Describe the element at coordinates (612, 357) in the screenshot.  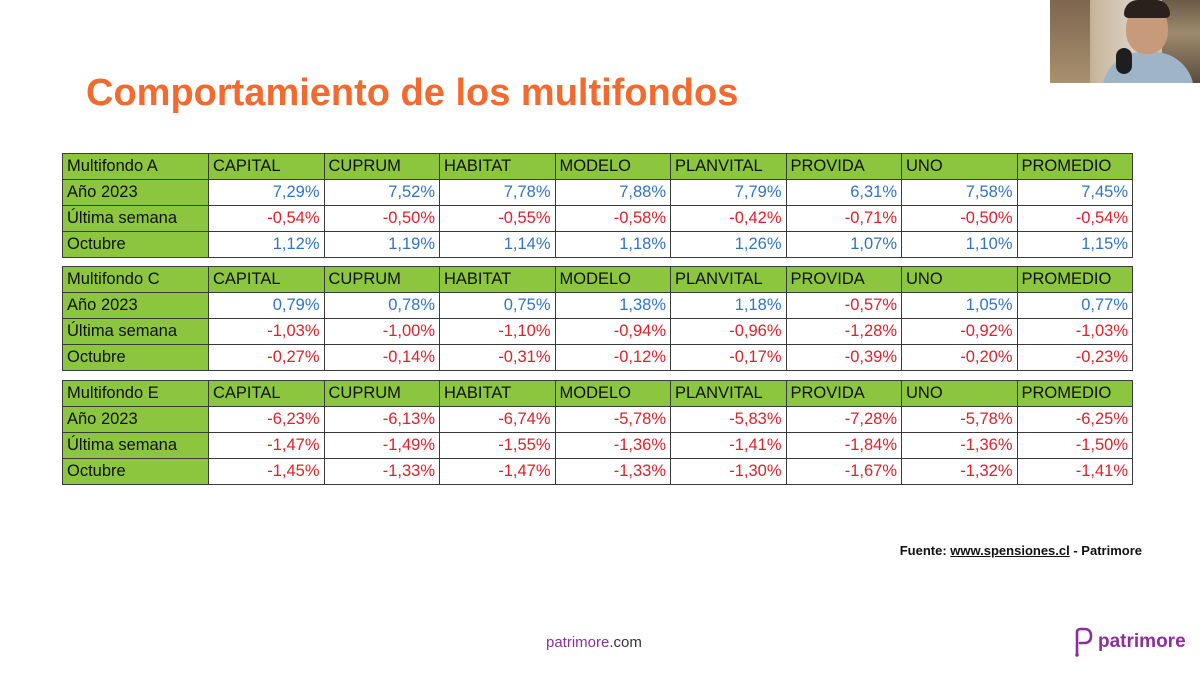
I see `value-cell: -0,12%` at that location.